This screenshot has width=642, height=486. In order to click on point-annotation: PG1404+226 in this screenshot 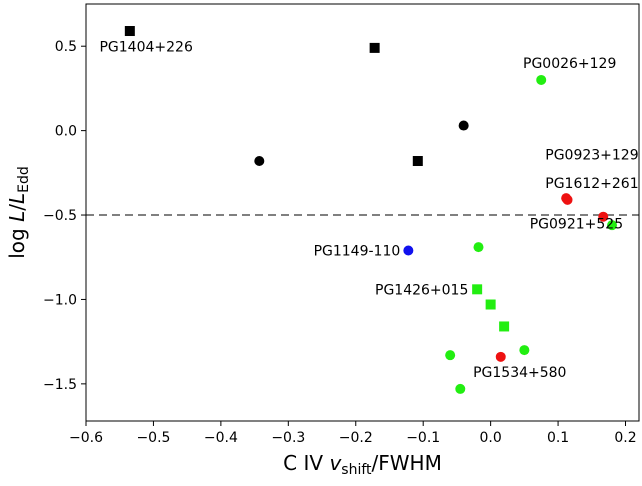, I will do `click(145, 47)`.